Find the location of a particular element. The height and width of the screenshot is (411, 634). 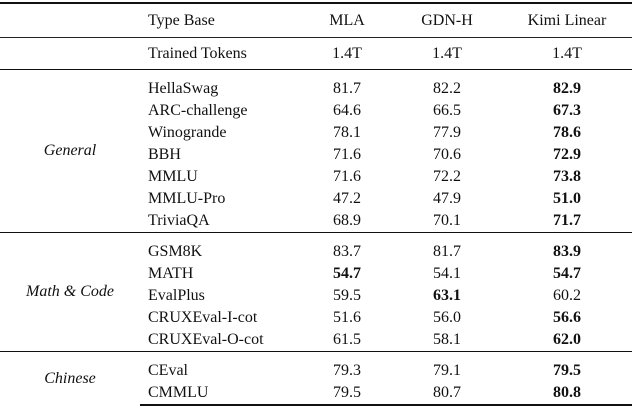

task-name: CEval is located at coordinates (221, 366).